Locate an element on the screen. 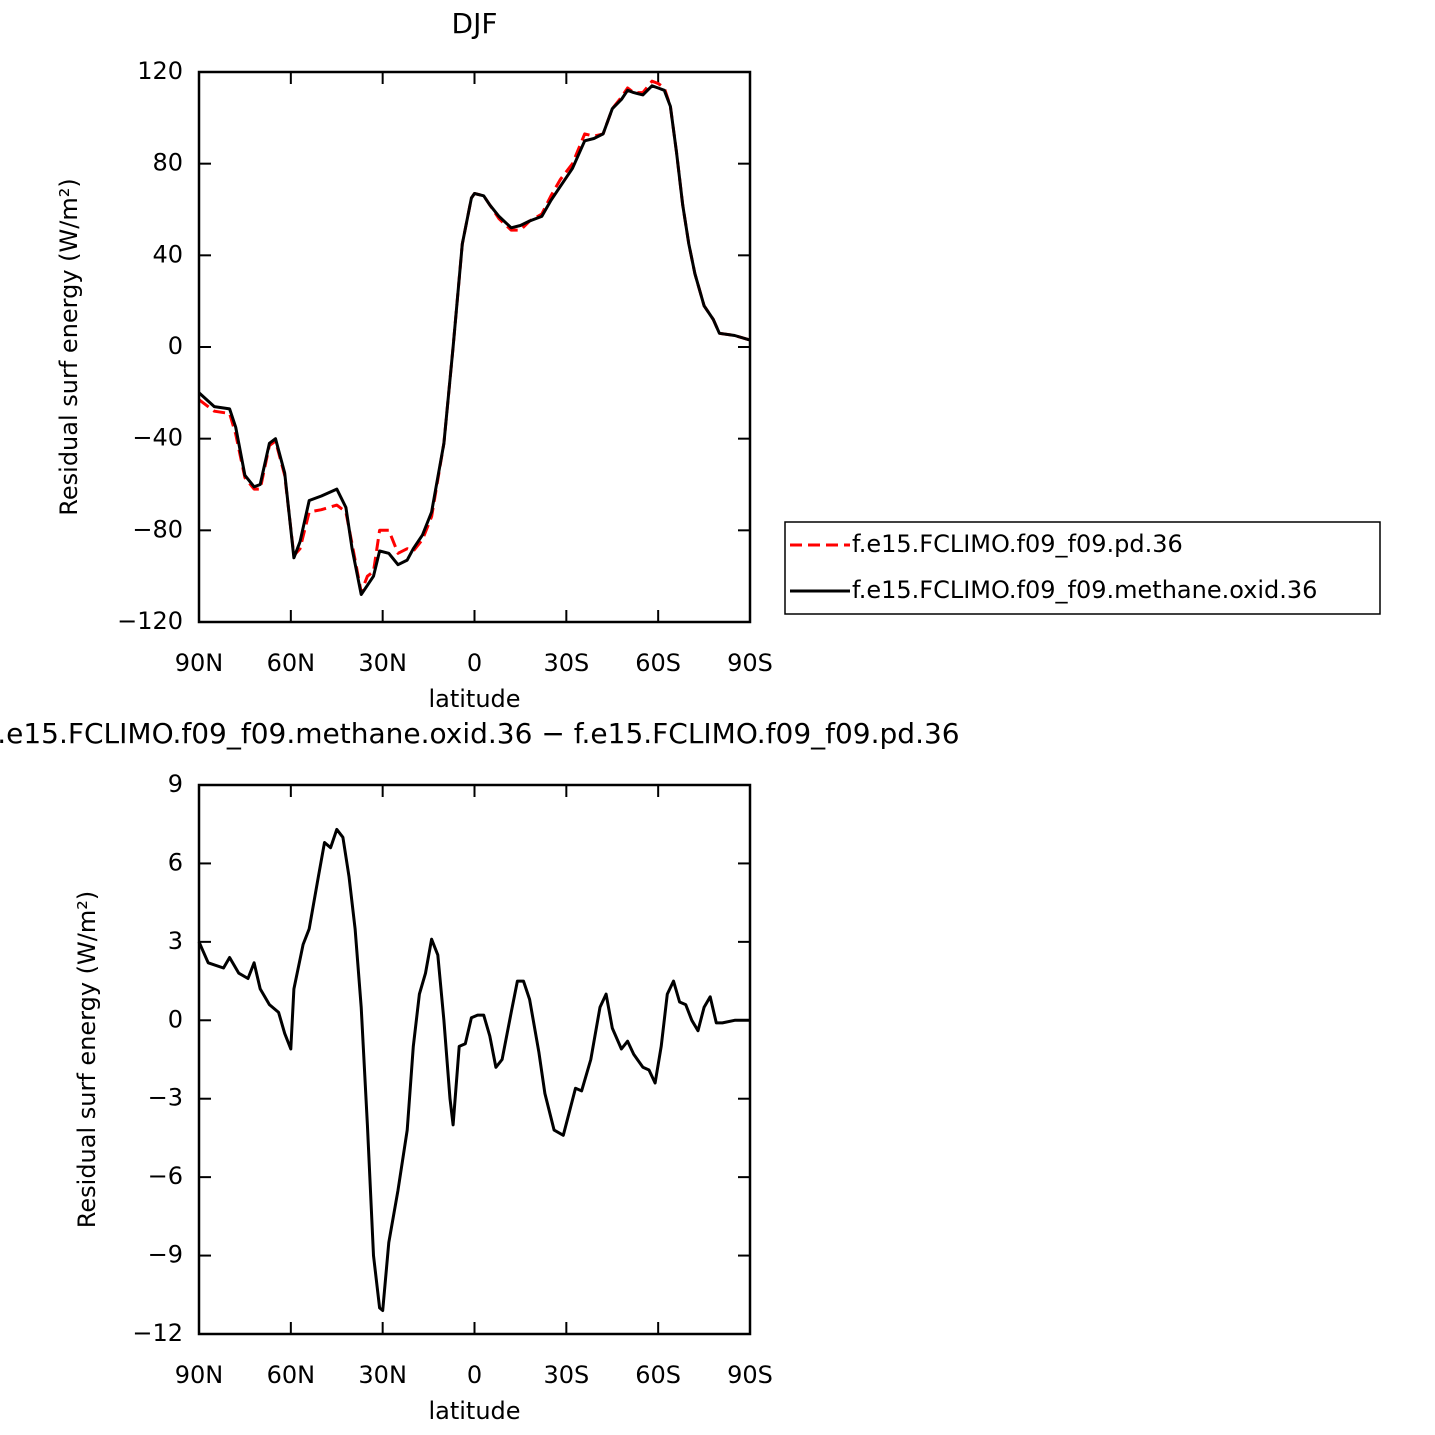 Image resolution: width=1435 pixels, height=1435 pixels. y-tick-label: 9 is located at coordinates (175, 784).